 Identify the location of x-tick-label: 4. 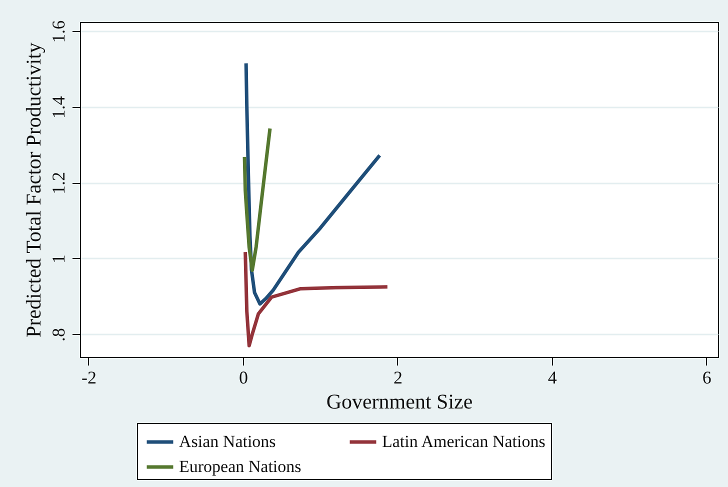
(552, 378).